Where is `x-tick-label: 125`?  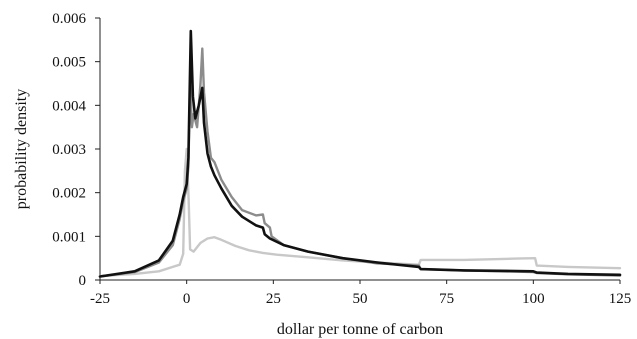 x-tick-label: 125 is located at coordinates (620, 299).